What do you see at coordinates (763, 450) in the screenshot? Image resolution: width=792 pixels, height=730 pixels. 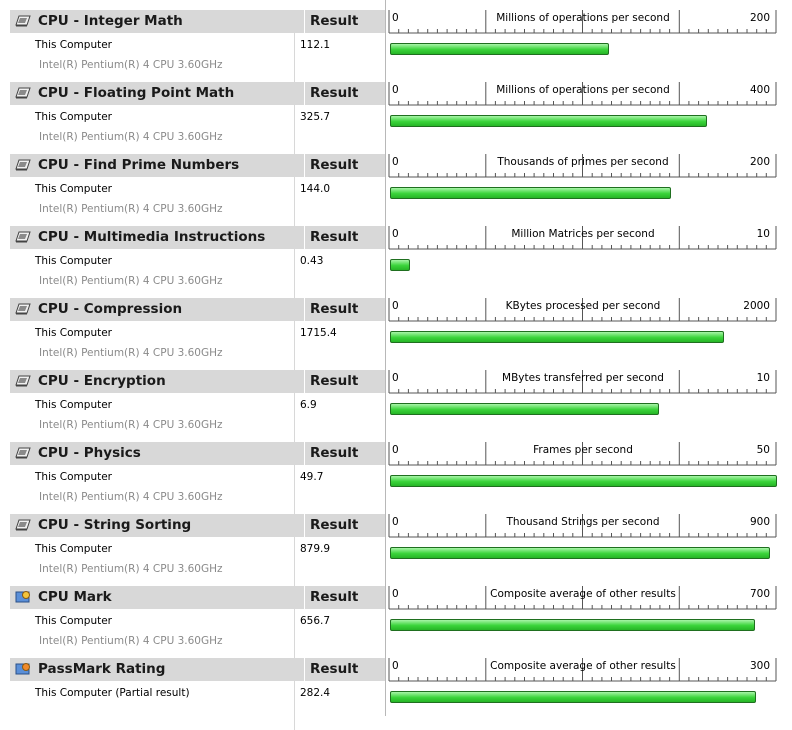 I see `scale-max-label: 50` at bounding box center [763, 450].